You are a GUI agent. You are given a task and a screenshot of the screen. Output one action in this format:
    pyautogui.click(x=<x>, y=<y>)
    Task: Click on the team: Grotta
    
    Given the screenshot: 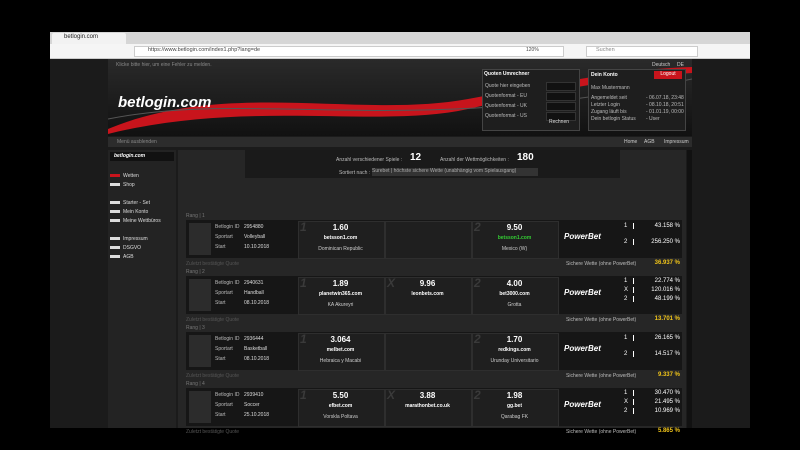 What is the action you would take?
    pyautogui.click(x=514, y=305)
    